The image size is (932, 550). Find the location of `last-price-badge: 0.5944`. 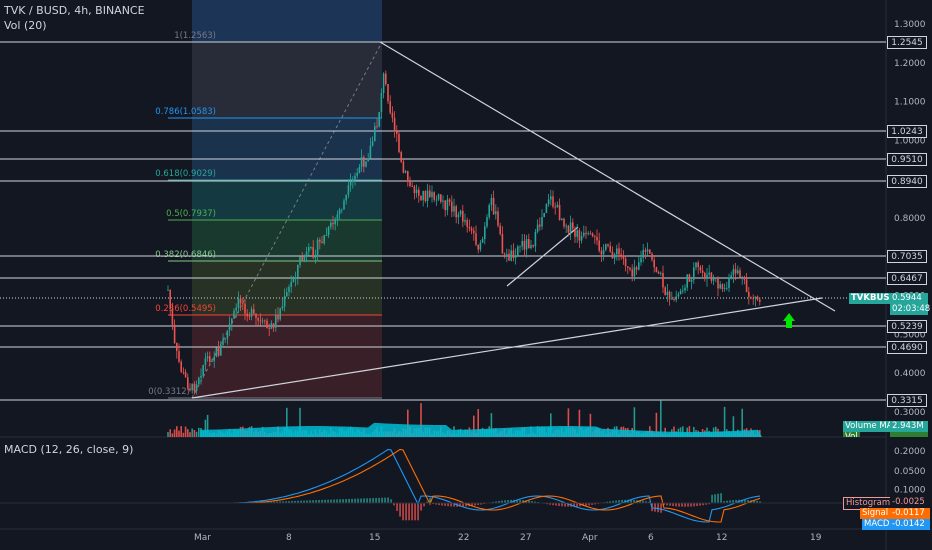

last-price-badge: 0.5944 is located at coordinates (909, 298).